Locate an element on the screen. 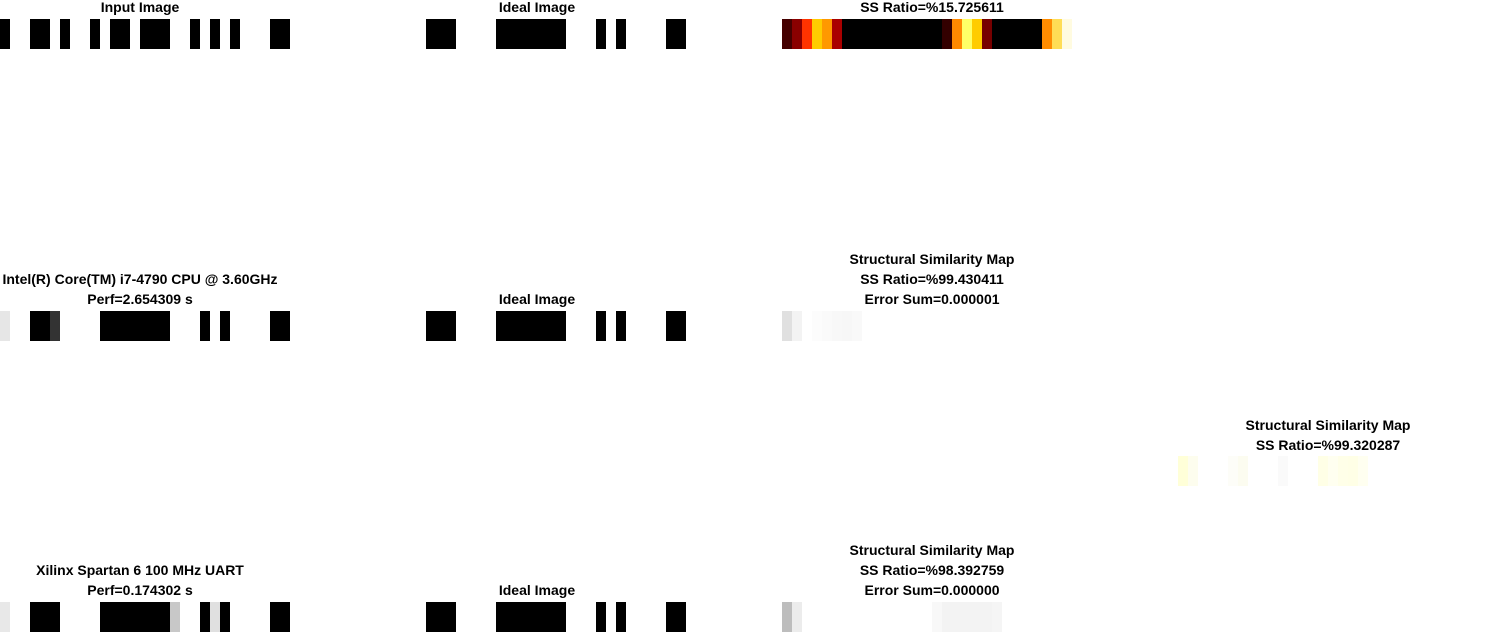 This screenshot has width=1497, height=633. title-line: SS Ratio=%99.430411 is located at coordinates (932, 279).